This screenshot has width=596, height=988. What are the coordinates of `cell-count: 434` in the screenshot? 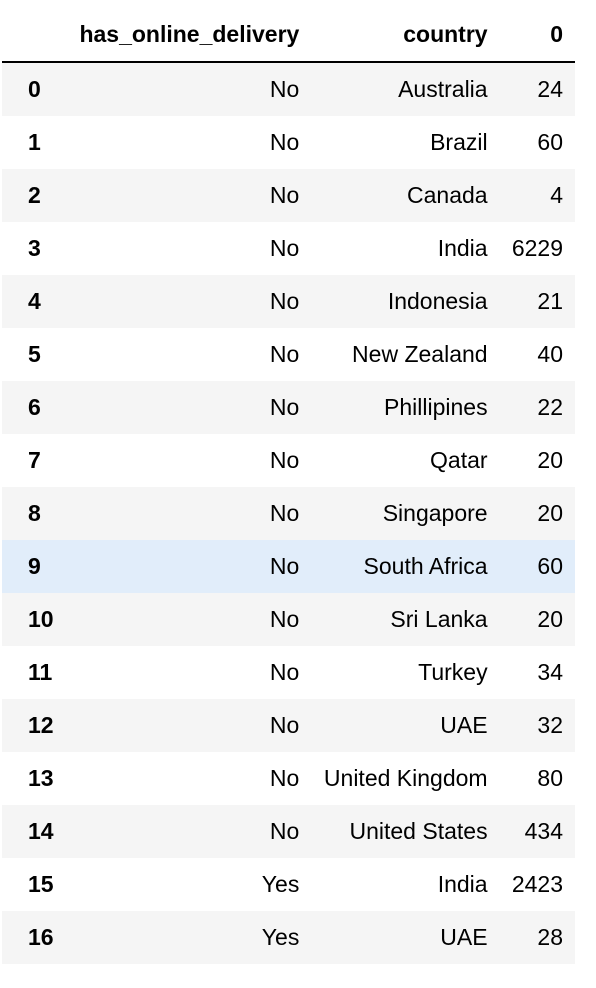 It's located at (543, 831).